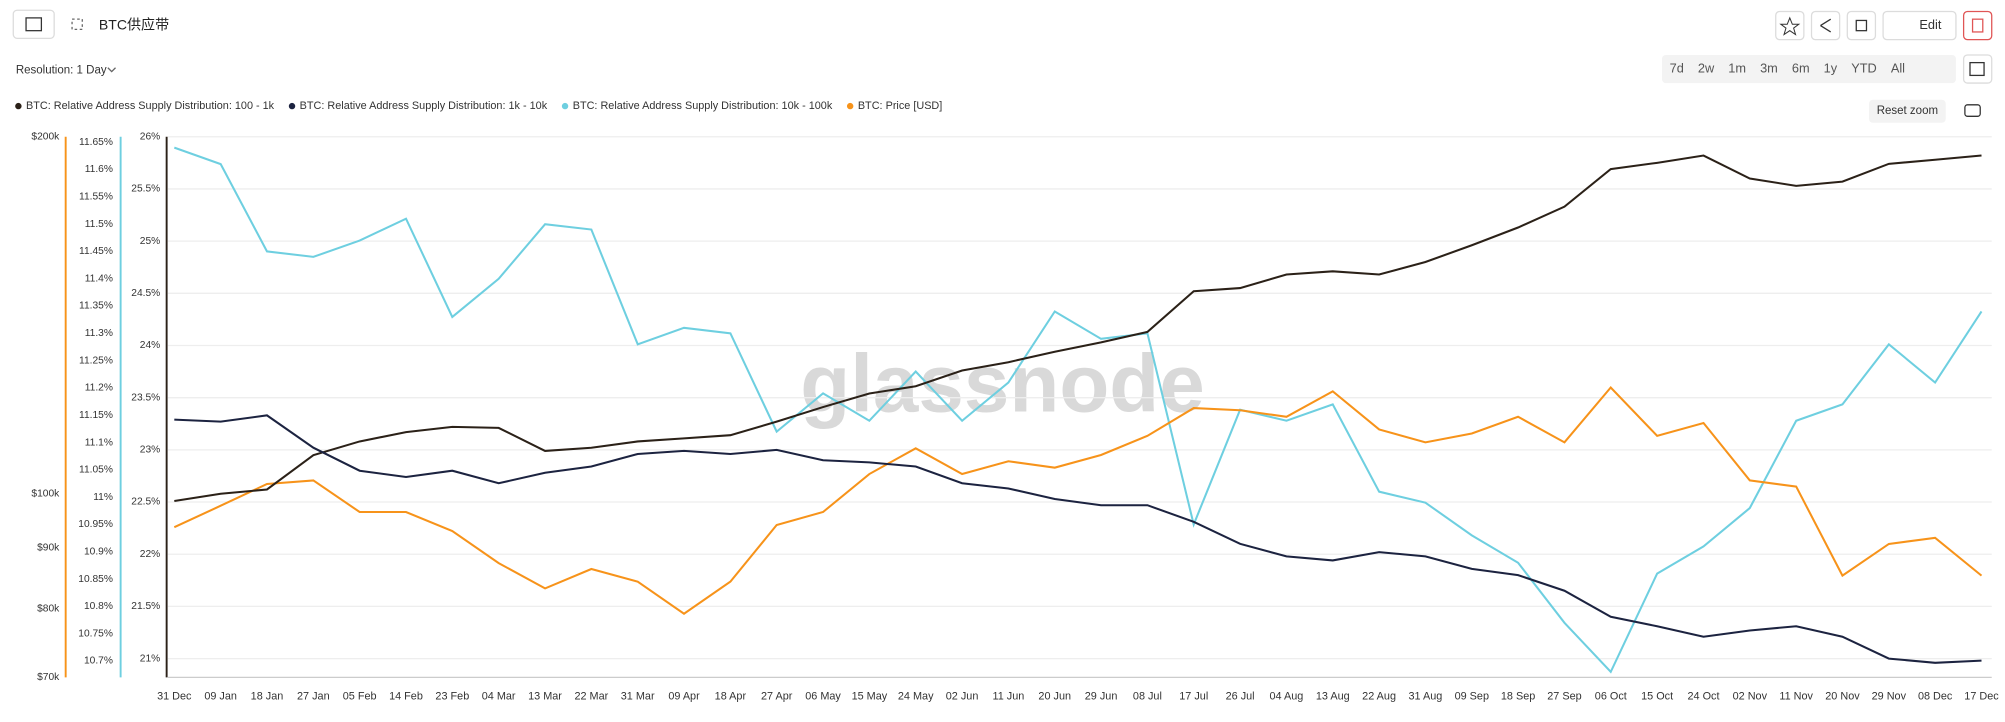 This screenshot has height=722, width=2005. I want to click on range-button: All, so click(1898, 67).